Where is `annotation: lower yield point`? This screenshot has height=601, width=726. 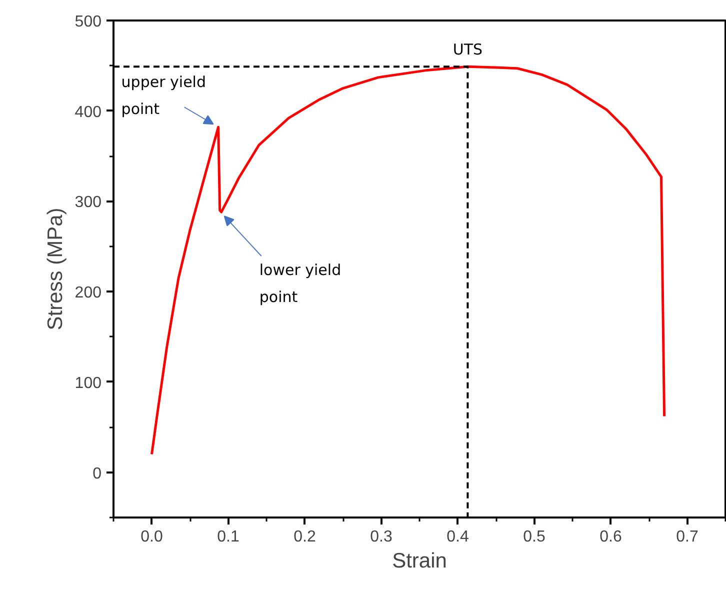
annotation: lower yield point is located at coordinates (300, 283).